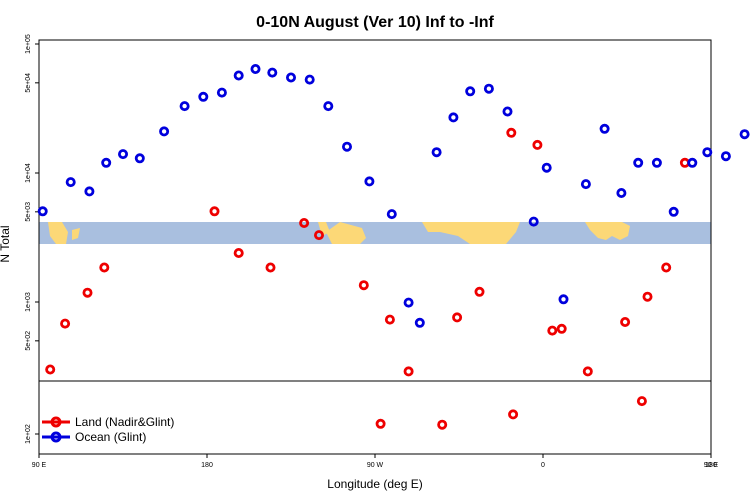 The height and width of the screenshot is (500, 750). What do you see at coordinates (543, 465) in the screenshot?
I see `x-tick-label: 0` at bounding box center [543, 465].